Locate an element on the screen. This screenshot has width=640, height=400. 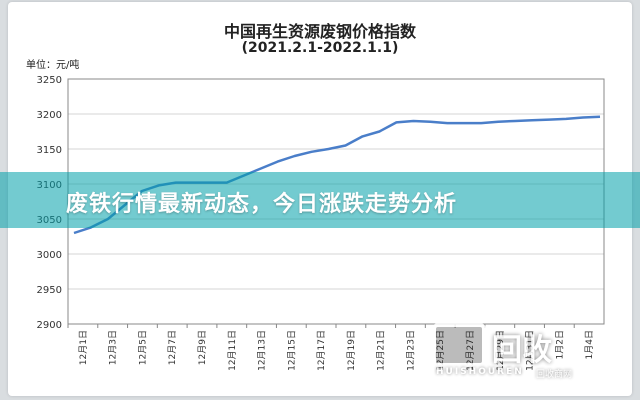
x-tick-label: 12月17日 is located at coordinates (321, 350).